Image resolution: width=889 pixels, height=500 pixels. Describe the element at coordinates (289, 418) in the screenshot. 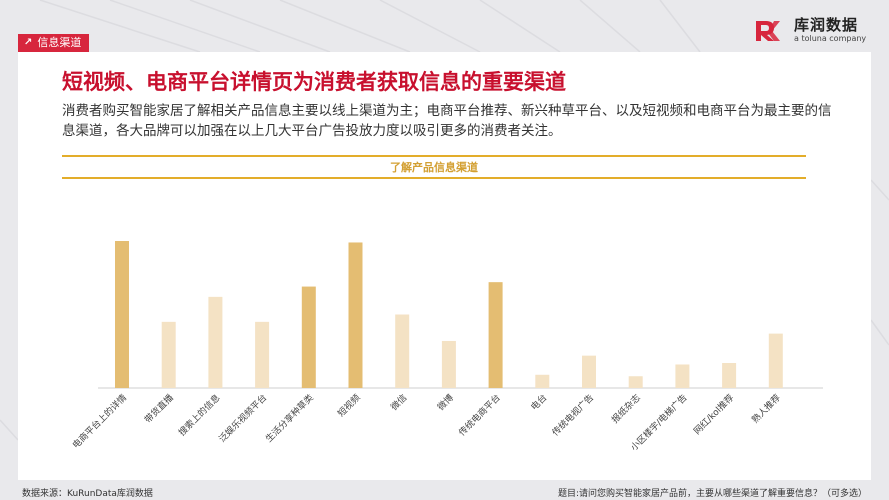

I see `x-tick-label-4: 生活分享种草类` at that location.